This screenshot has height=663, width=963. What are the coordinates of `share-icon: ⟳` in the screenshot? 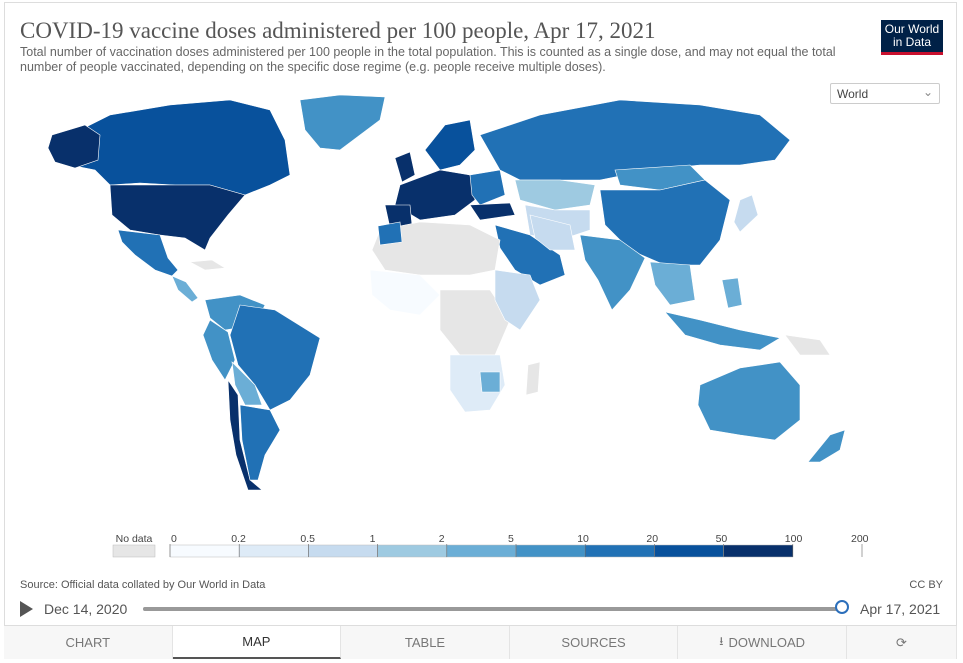 It's located at (901, 642).